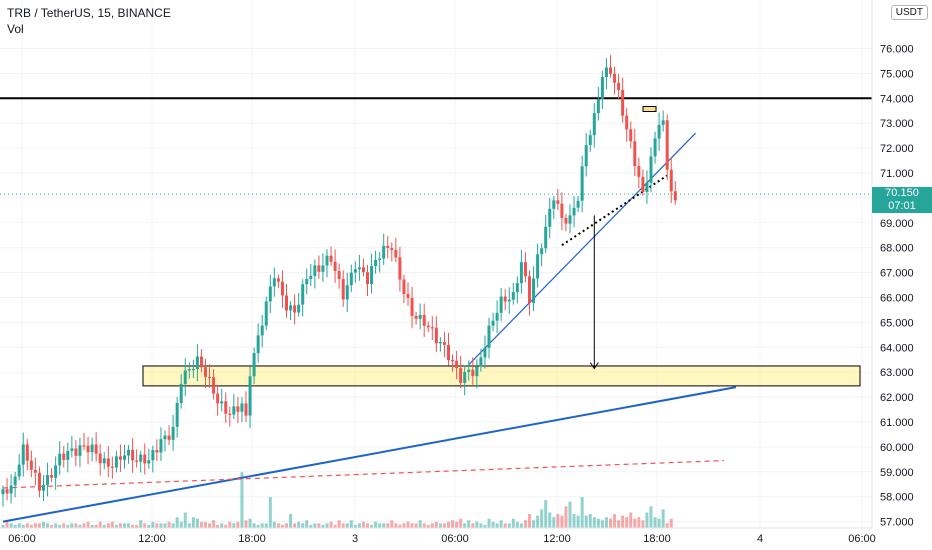 This screenshot has height=550, width=932. What do you see at coordinates (897, 423) in the screenshot?
I see `price-tick-label: 61.000` at bounding box center [897, 423].